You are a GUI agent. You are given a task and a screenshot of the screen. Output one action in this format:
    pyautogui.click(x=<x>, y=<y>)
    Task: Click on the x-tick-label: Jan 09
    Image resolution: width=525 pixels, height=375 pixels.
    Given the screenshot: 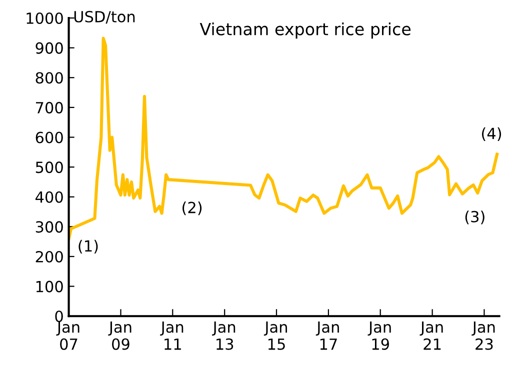 What is the action you would take?
    pyautogui.click(x=120, y=335)
    